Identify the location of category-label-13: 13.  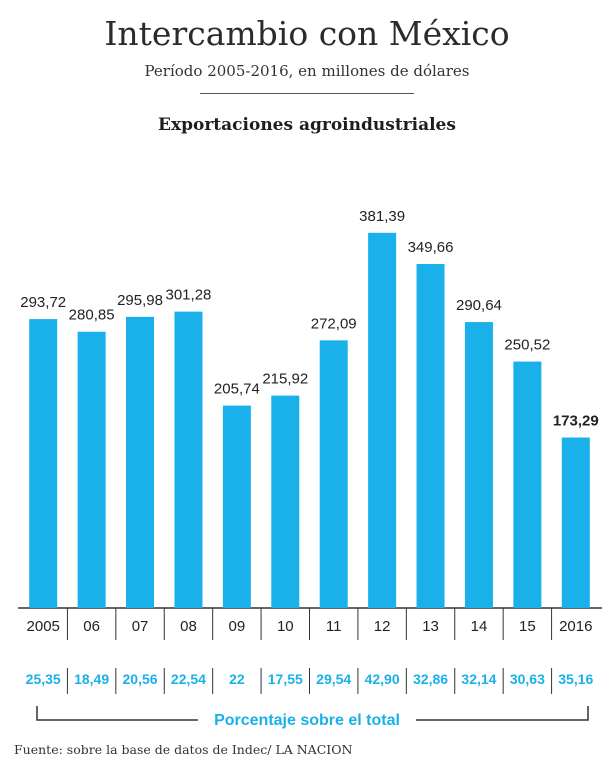
(430, 626).